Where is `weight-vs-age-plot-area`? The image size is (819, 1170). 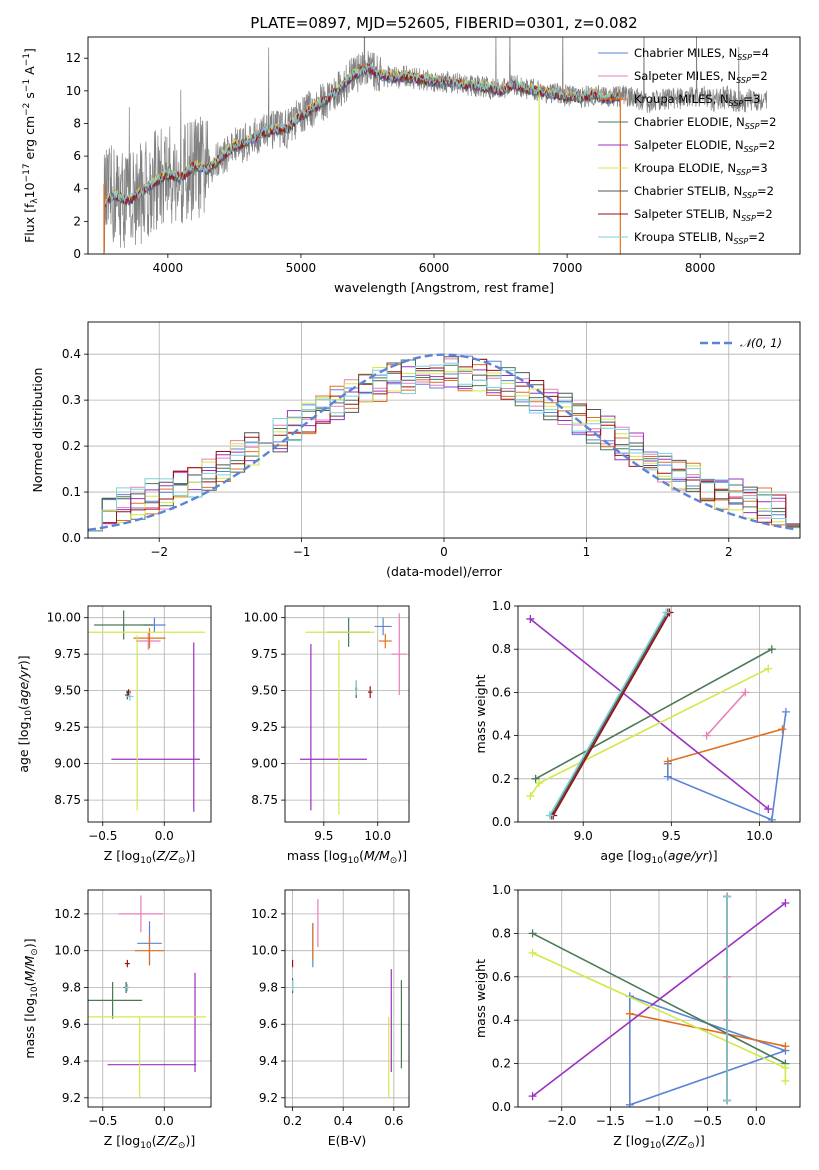
weight-vs-age-plot-area is located at coordinates (658, 715).